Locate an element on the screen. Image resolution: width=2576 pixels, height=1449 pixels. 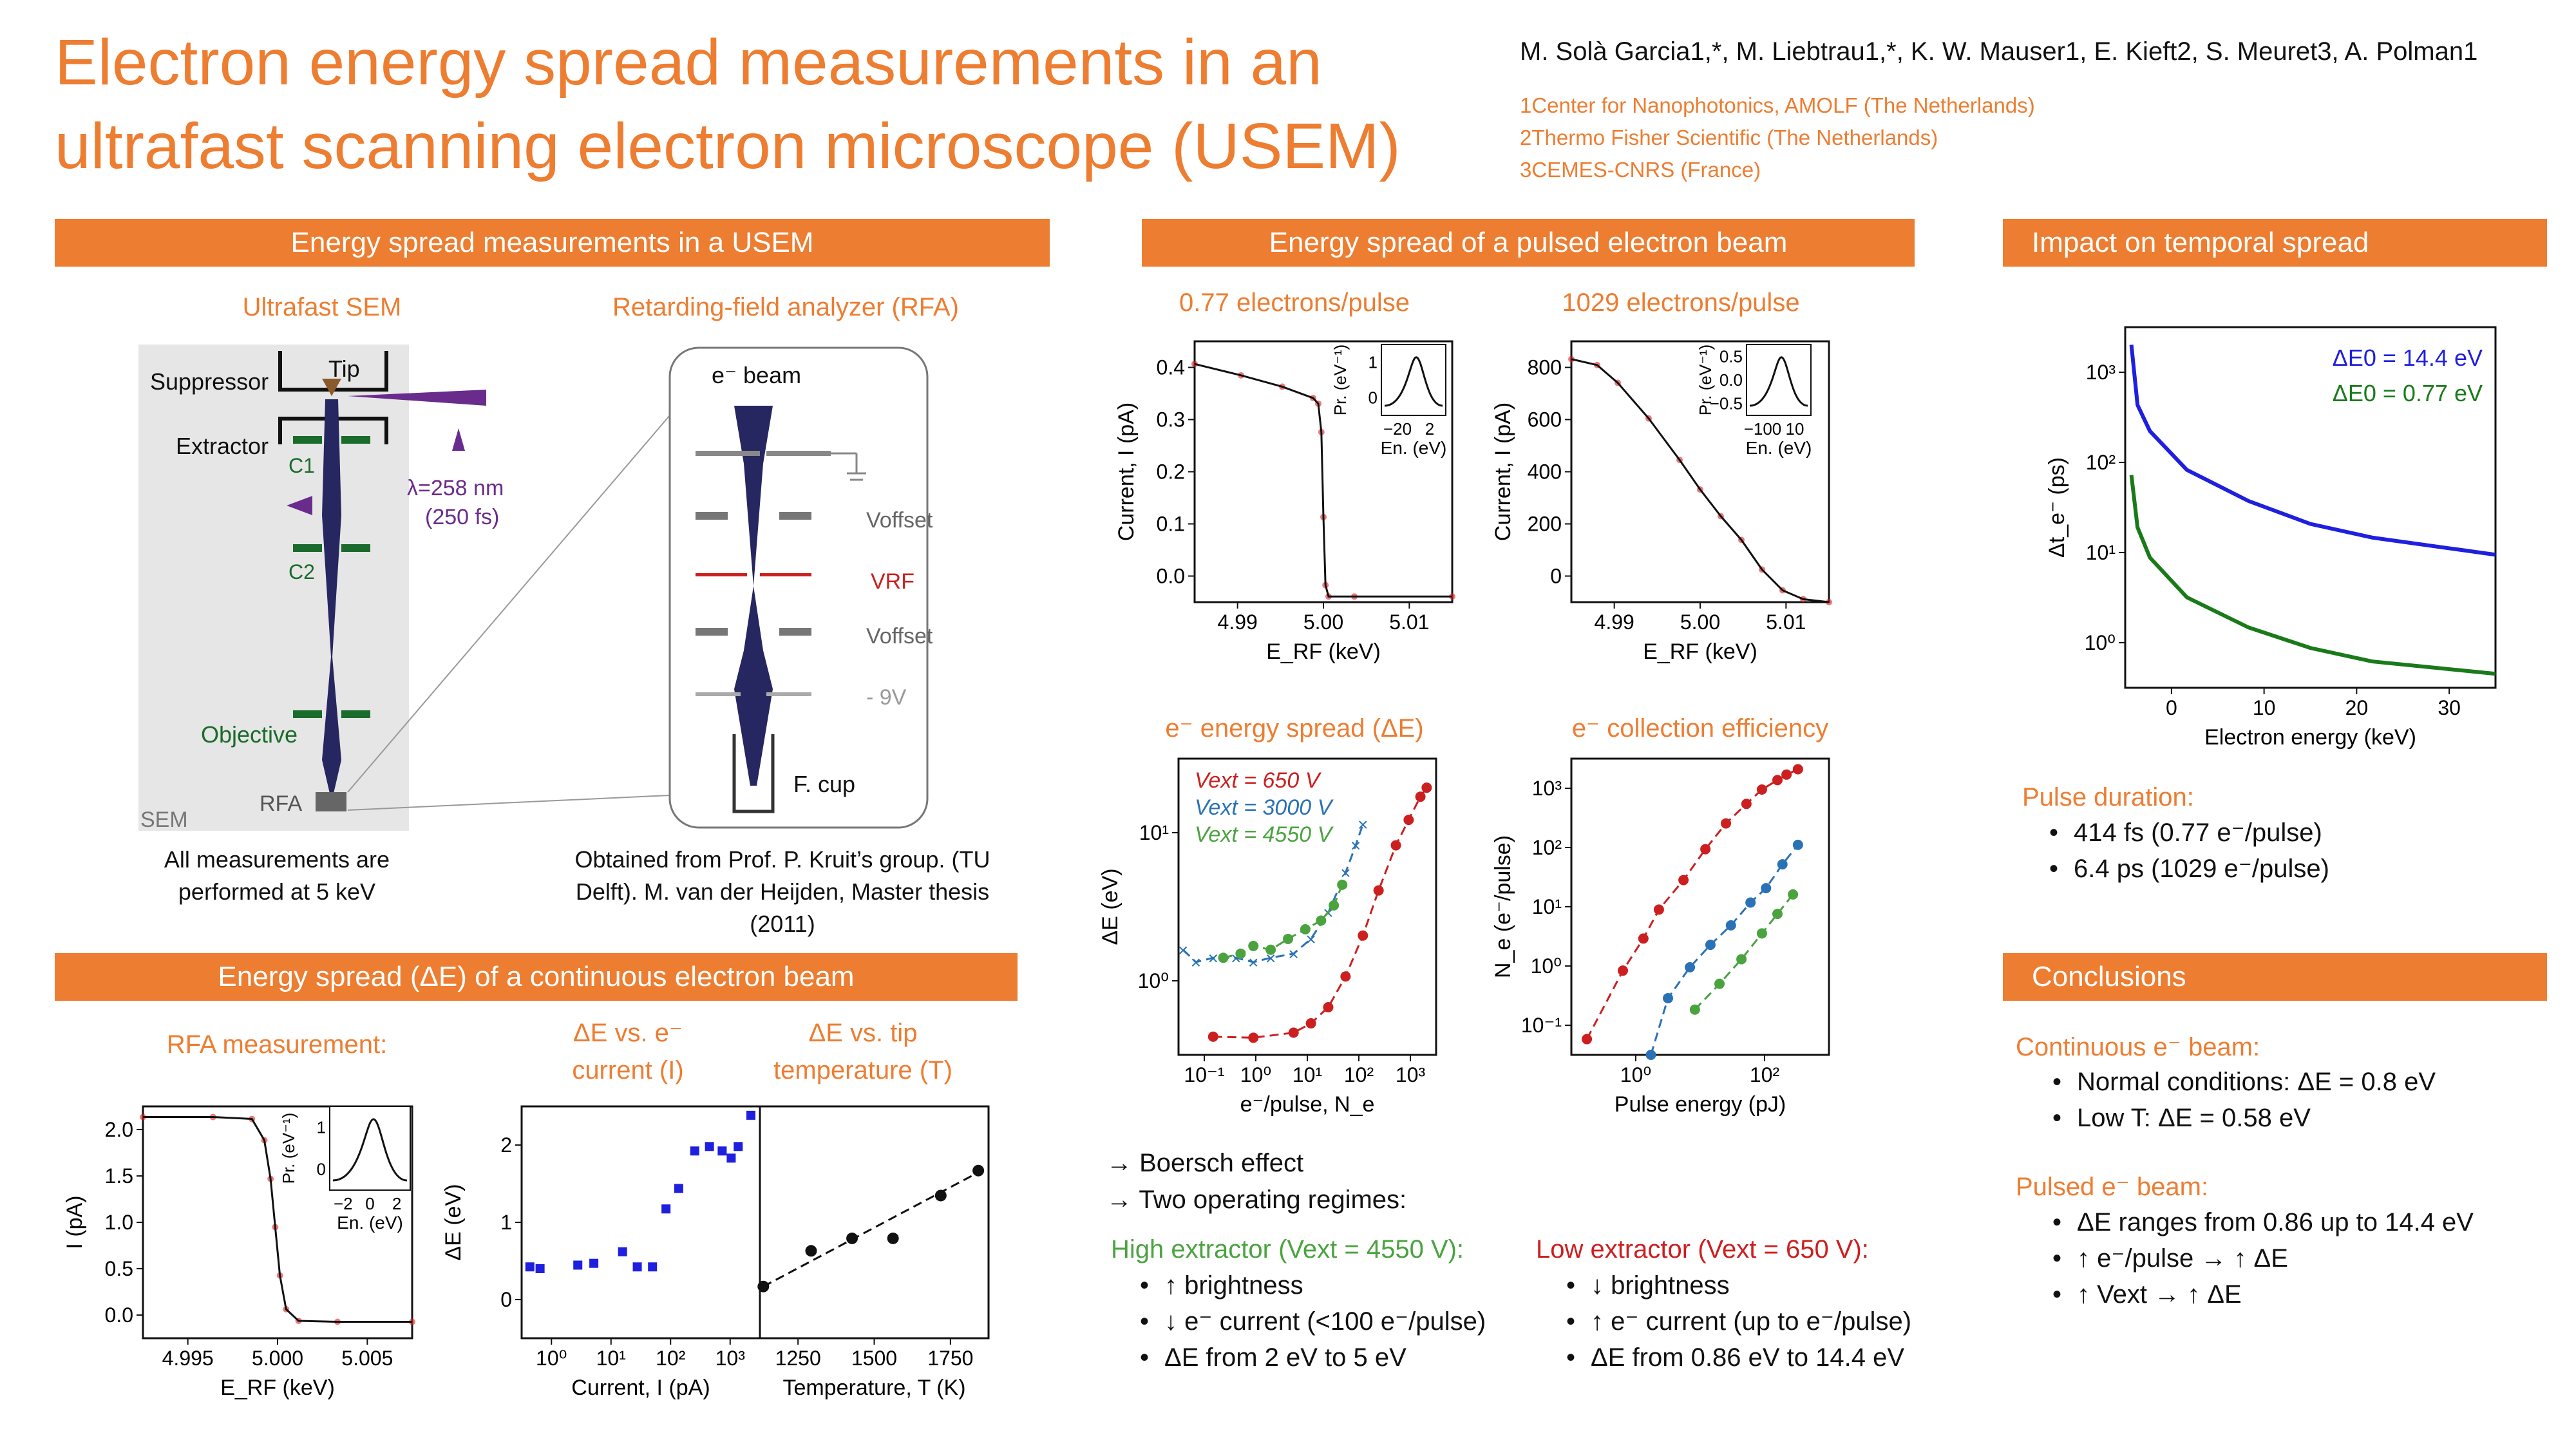
laser-pulse-small-icon is located at coordinates (299, 506).